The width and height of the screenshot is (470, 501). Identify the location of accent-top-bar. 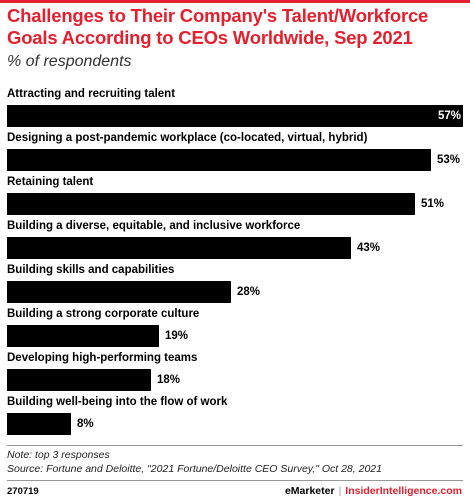
(235, 1).